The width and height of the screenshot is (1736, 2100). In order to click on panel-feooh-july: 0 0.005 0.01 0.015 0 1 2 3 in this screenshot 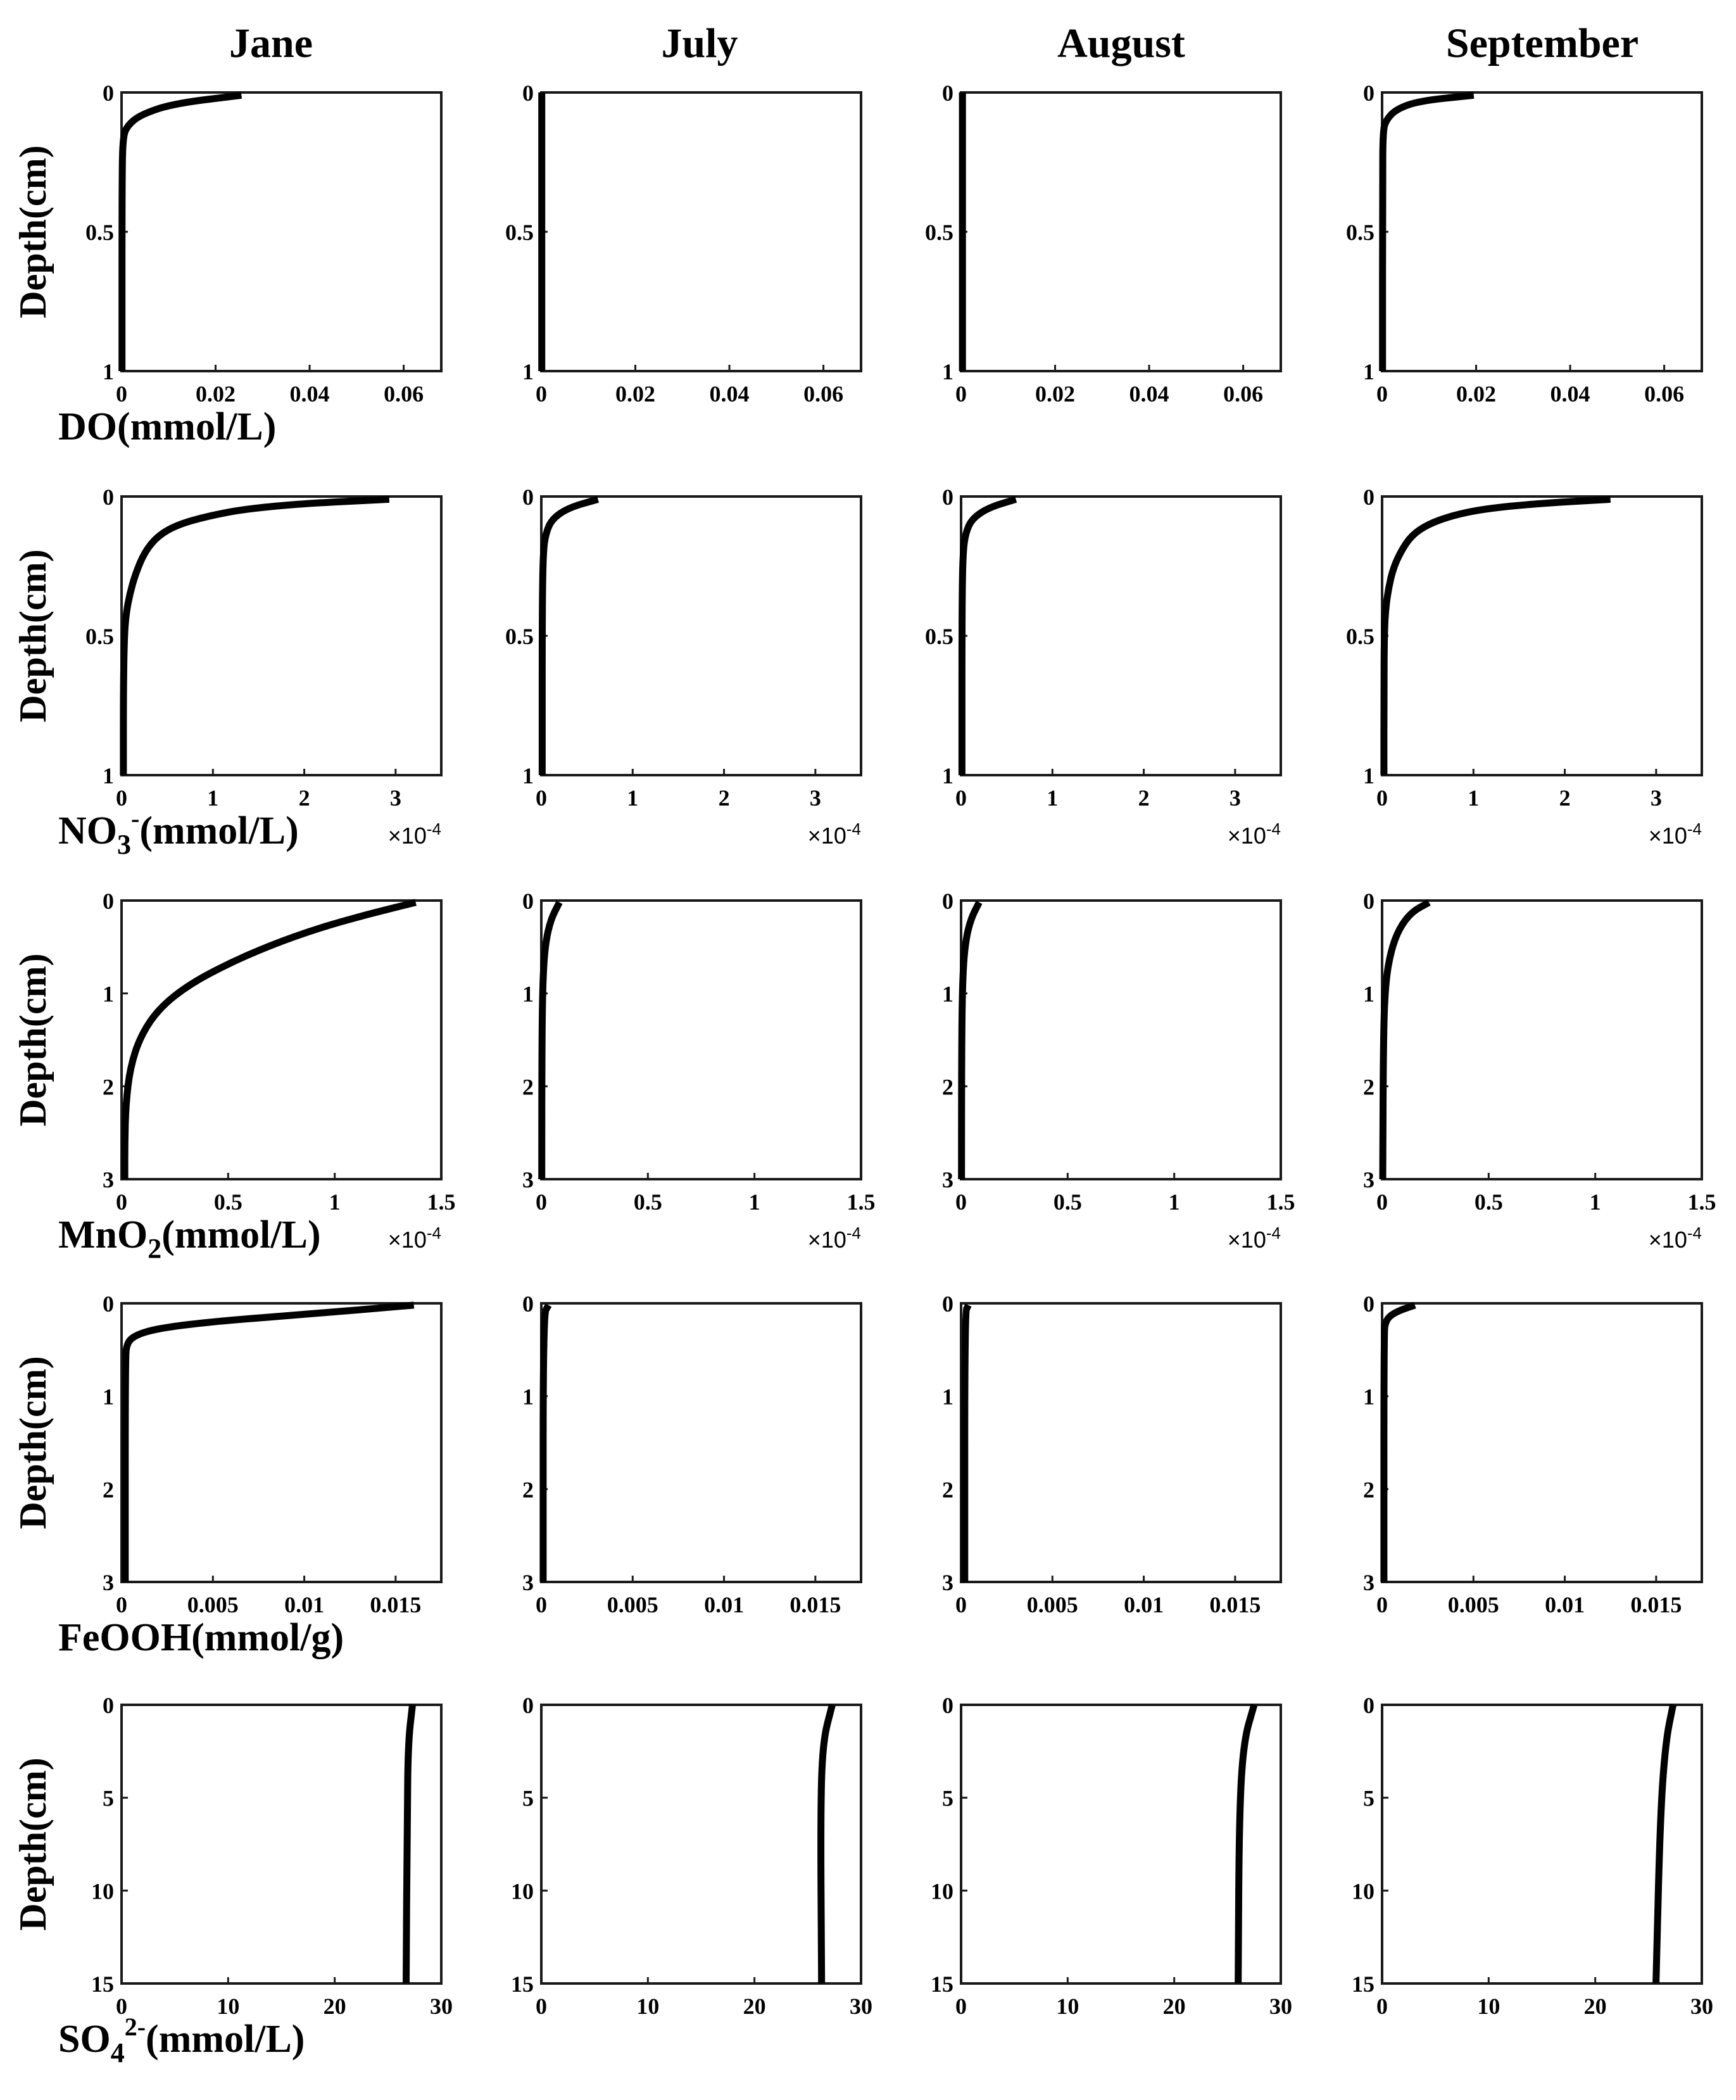, I will do `click(692, 1454)`.